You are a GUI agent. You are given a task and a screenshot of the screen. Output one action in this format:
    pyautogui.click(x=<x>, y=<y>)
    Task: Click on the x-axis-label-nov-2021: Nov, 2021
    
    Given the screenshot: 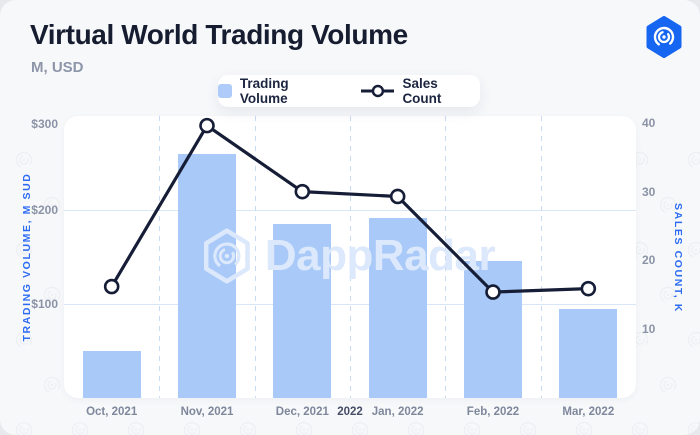 What is the action you would take?
    pyautogui.click(x=207, y=412)
    